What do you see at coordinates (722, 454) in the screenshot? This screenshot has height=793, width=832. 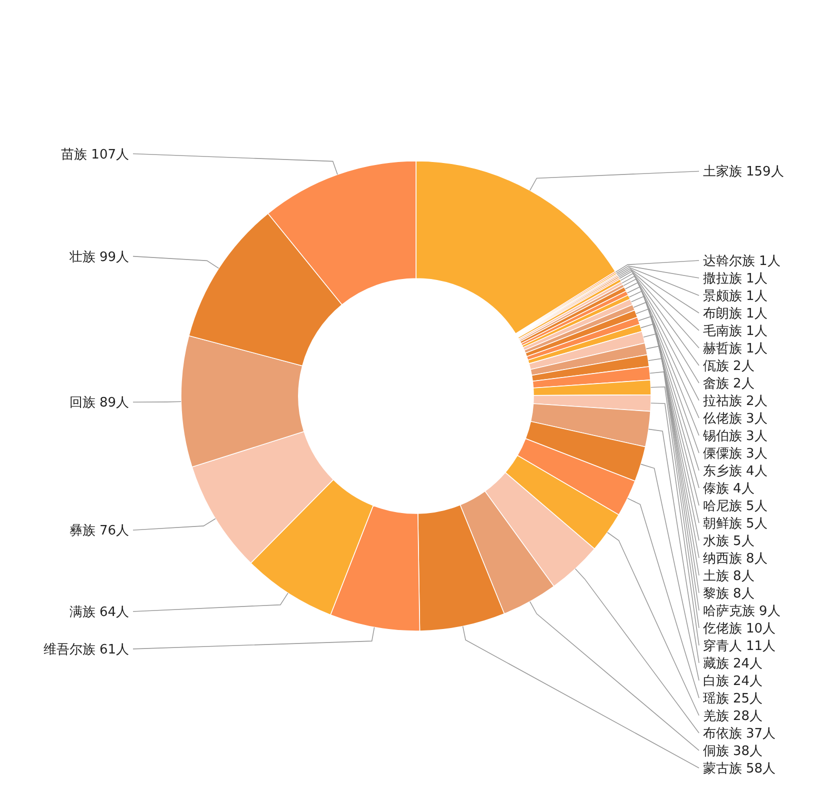 I see `slice-label: 傈僳族` at bounding box center [722, 454].